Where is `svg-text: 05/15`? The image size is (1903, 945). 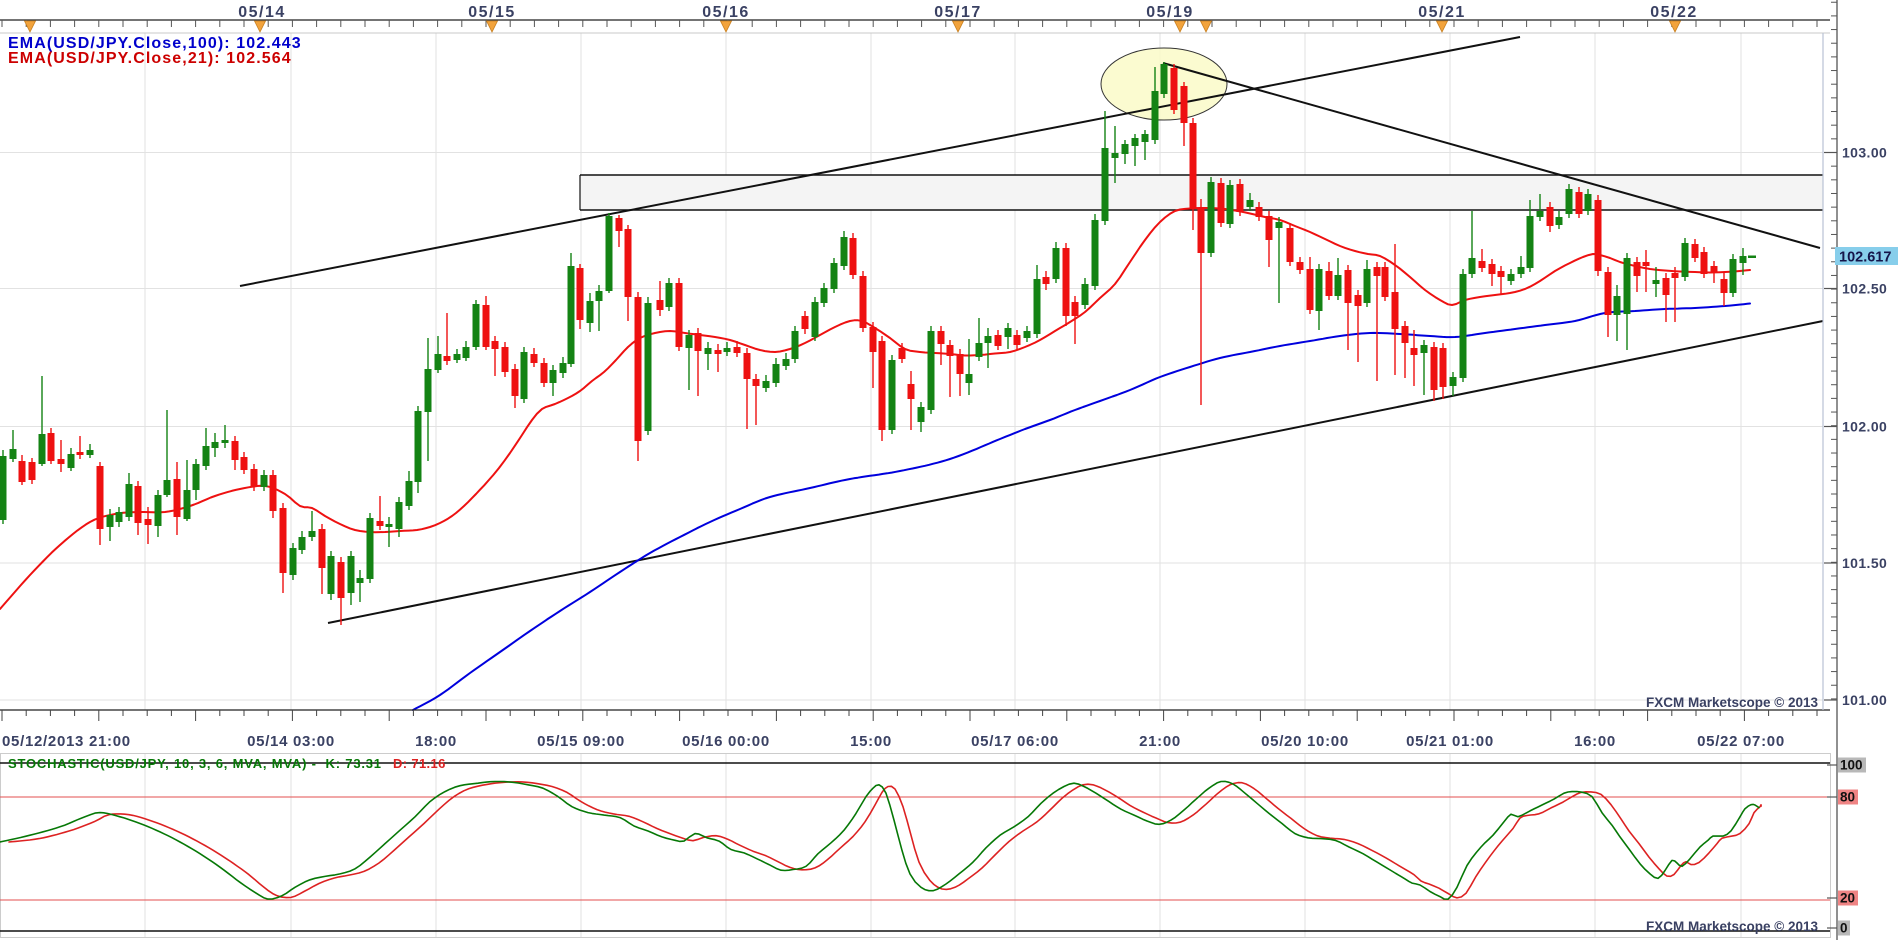 svg-text: 05/15 is located at coordinates (492, 12).